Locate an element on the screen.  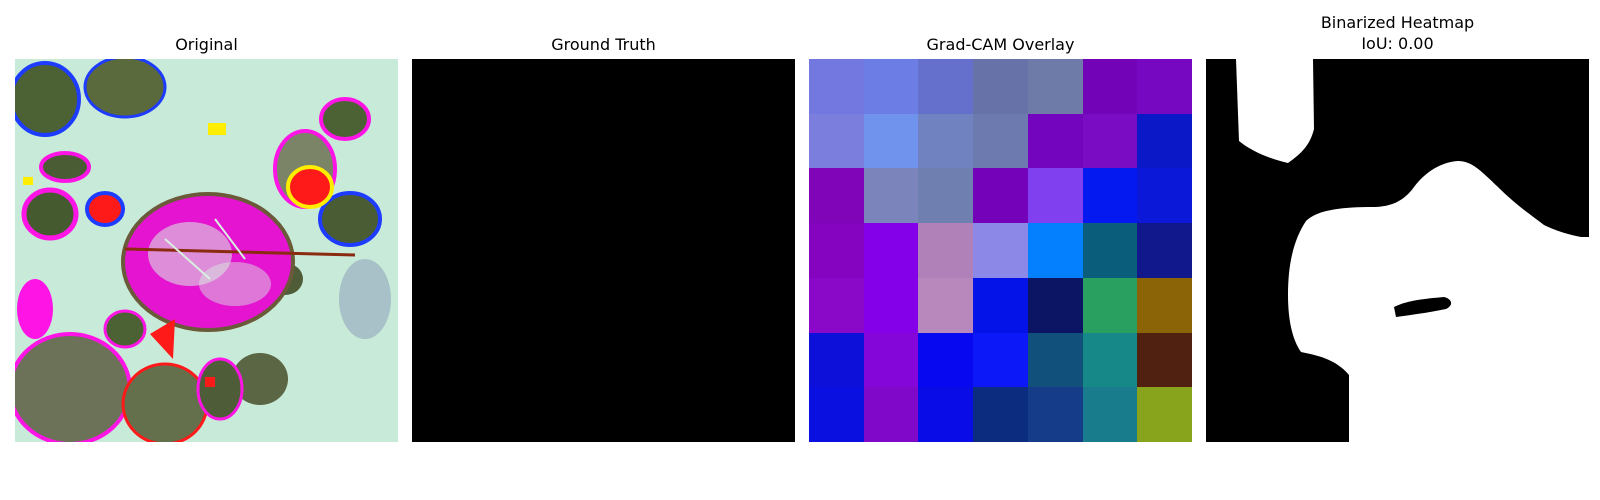
ground-truth-title: Ground Truth is located at coordinates (603, 44).